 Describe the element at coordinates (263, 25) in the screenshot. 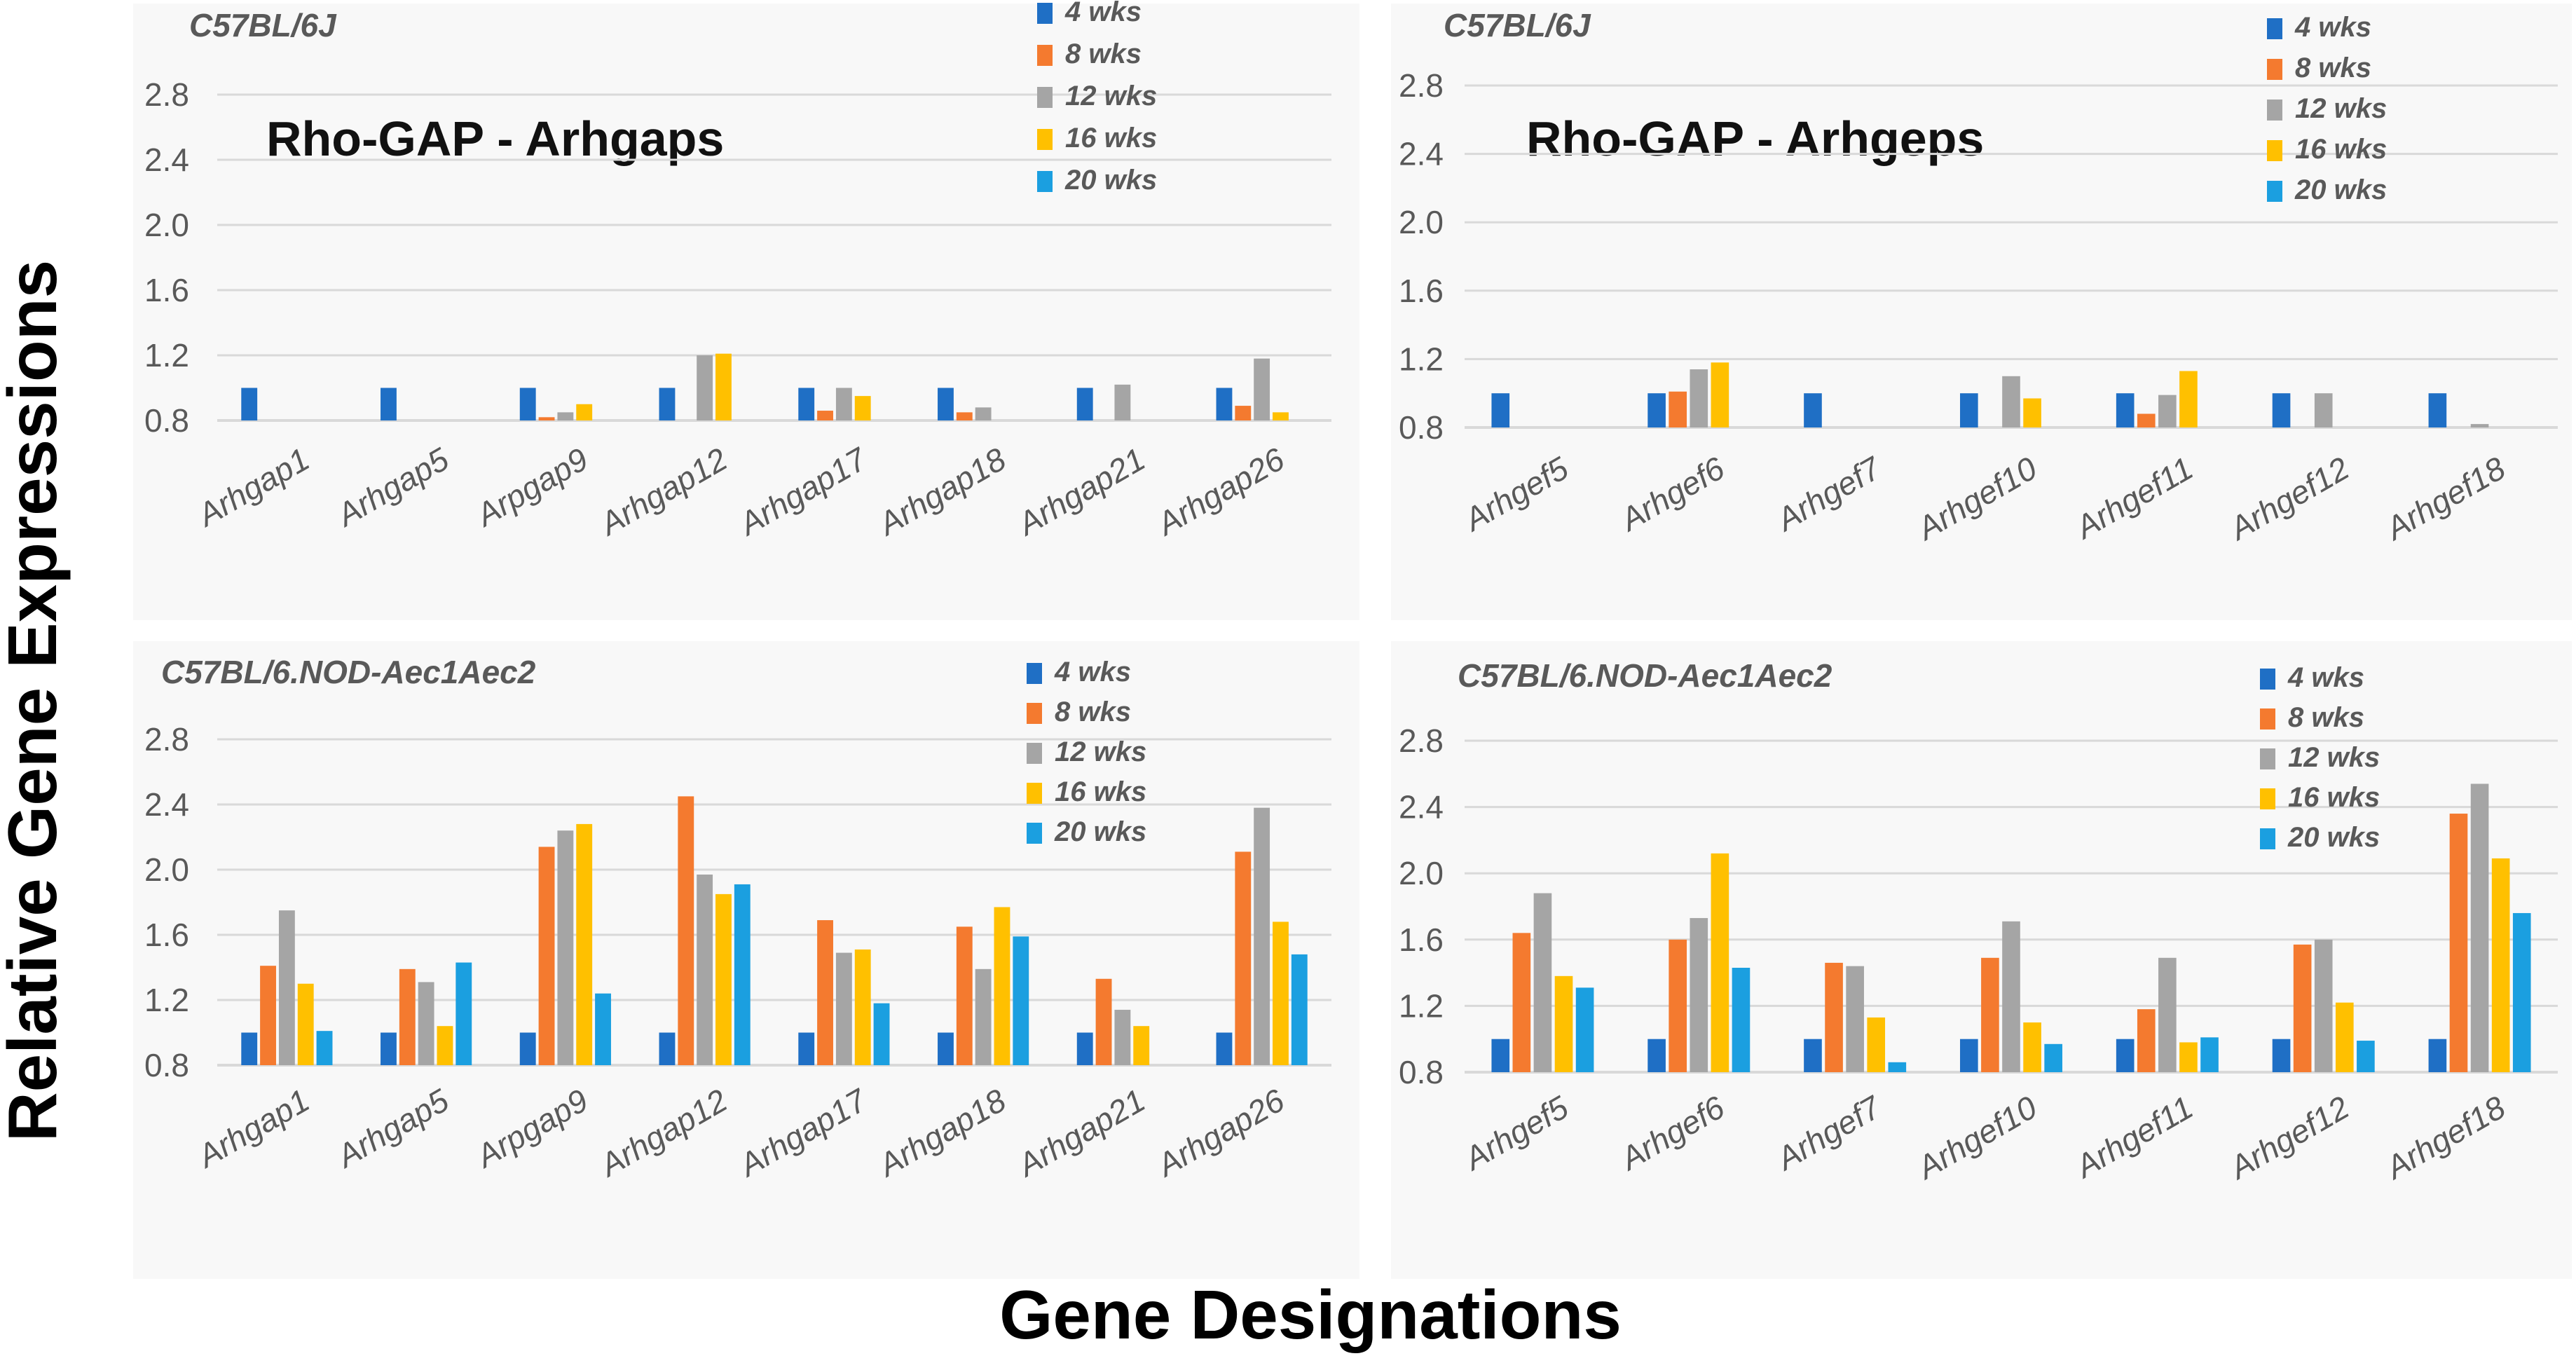

I see `panel-strain-title: C57BL/6J` at that location.